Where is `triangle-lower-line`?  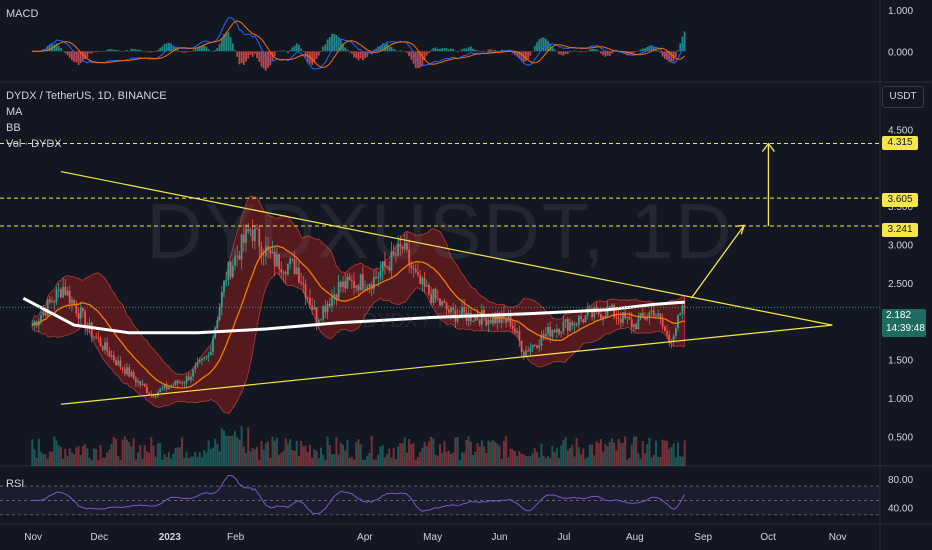
triangle-lower-line is located at coordinates (446, 364).